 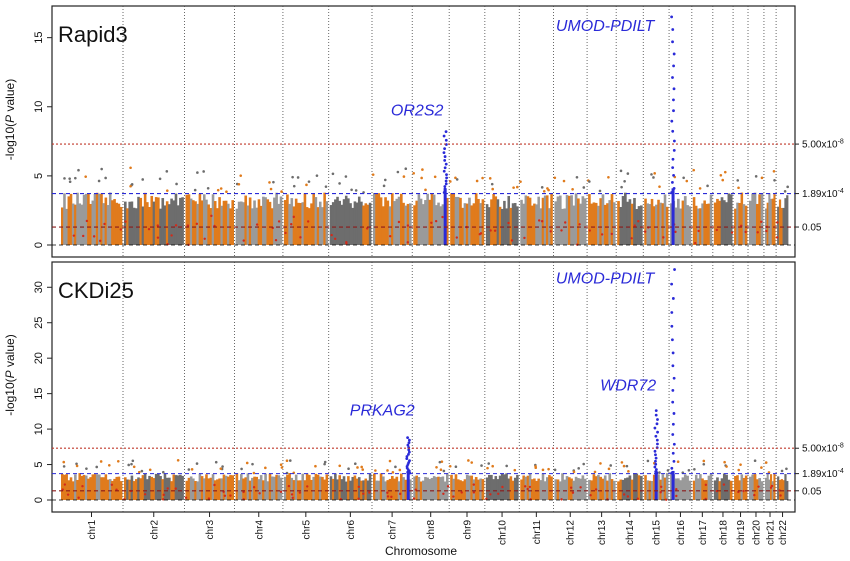 What do you see at coordinates (417, 111) in the screenshot?
I see `gene-label-or2s2: OR2S2` at bounding box center [417, 111].